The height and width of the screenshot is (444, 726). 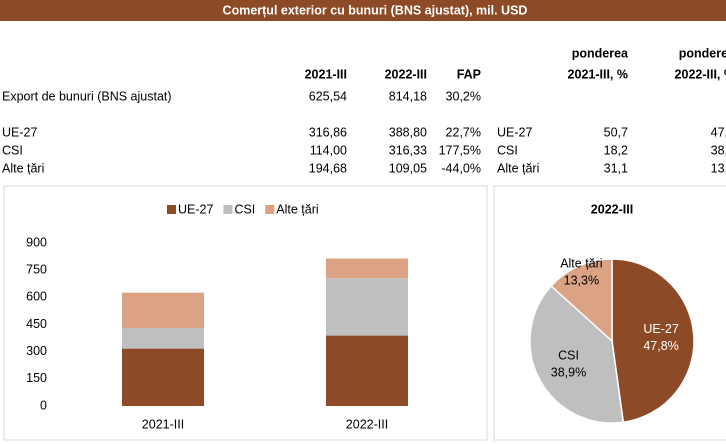 What do you see at coordinates (328, 150) in the screenshot?
I see `table-cell: 114,00` at bounding box center [328, 150].